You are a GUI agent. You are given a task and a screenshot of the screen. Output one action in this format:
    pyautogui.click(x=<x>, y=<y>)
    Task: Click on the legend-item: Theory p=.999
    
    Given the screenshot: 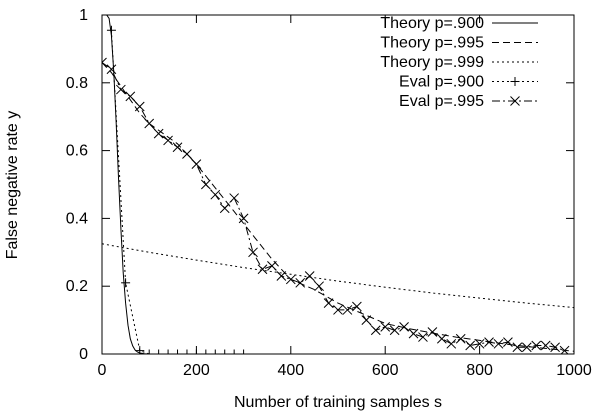 What is the action you would take?
    pyautogui.click(x=459, y=62)
    